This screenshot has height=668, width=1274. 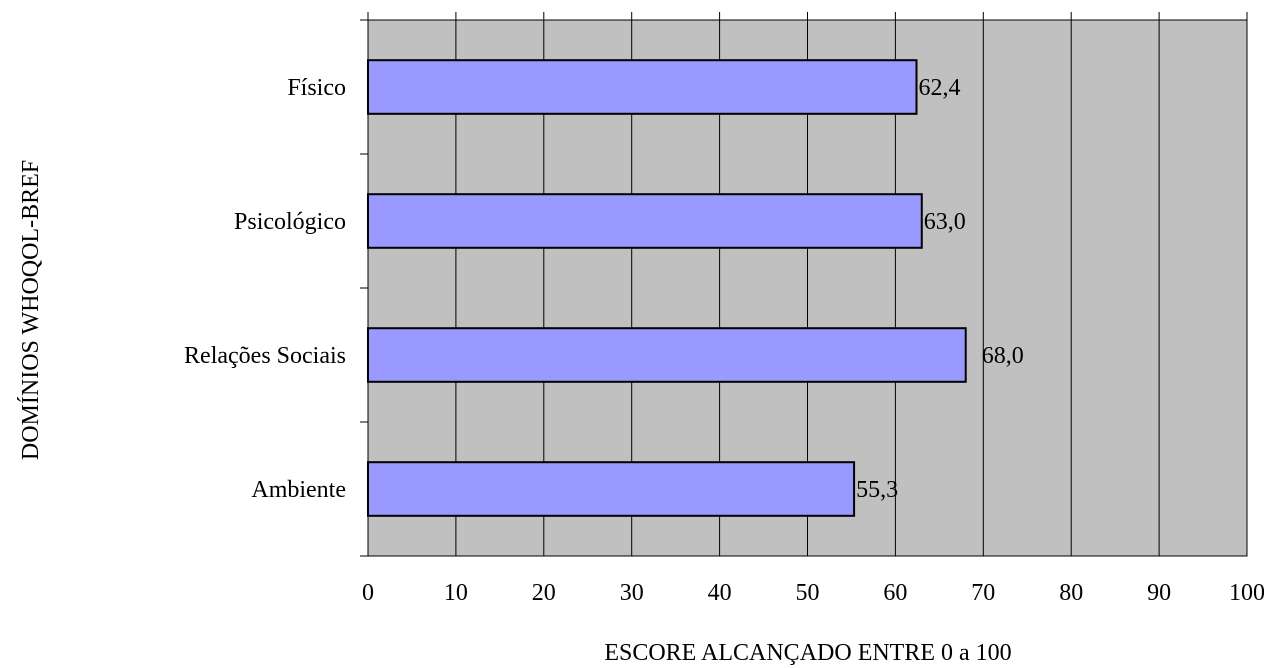 What do you see at coordinates (1003, 356) in the screenshot?
I see `data-label: 68,0` at bounding box center [1003, 356].